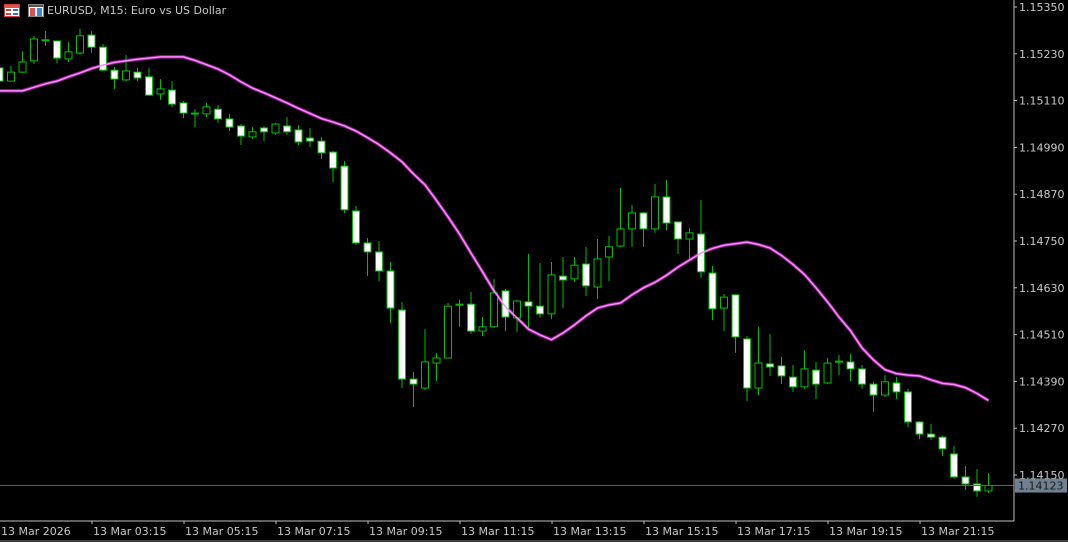 The width and height of the screenshot is (1068, 542). I want to click on symbol-list-icon, so click(12, 10).